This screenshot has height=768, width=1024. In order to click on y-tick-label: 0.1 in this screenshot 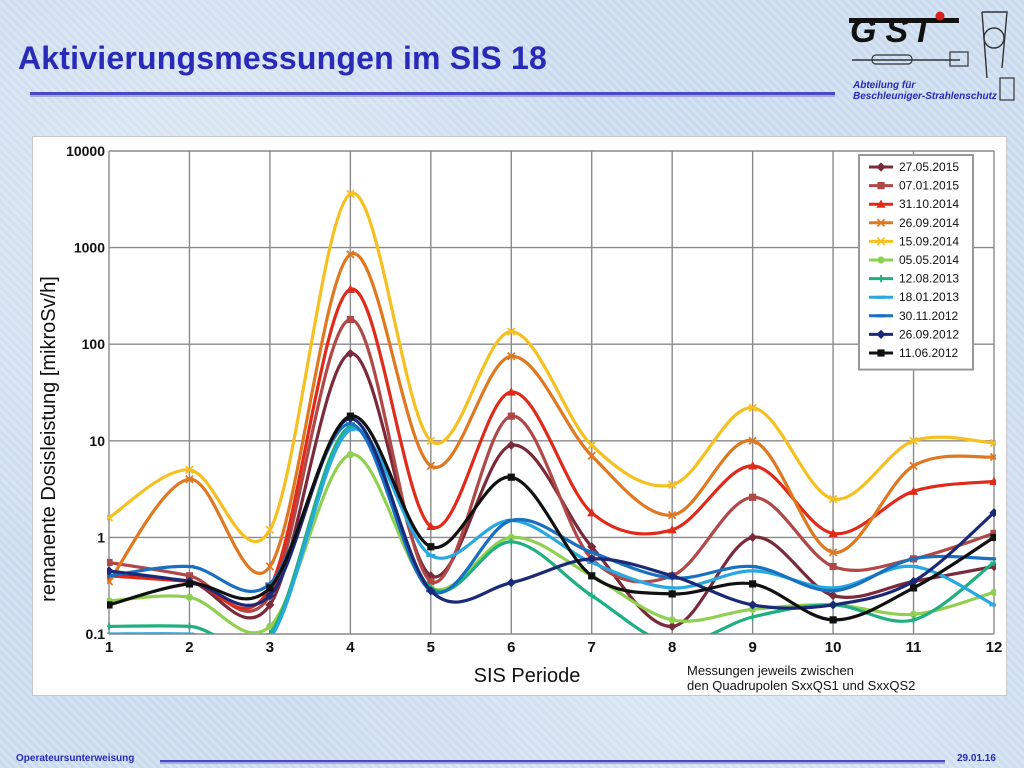, I will do `click(96, 634)`.